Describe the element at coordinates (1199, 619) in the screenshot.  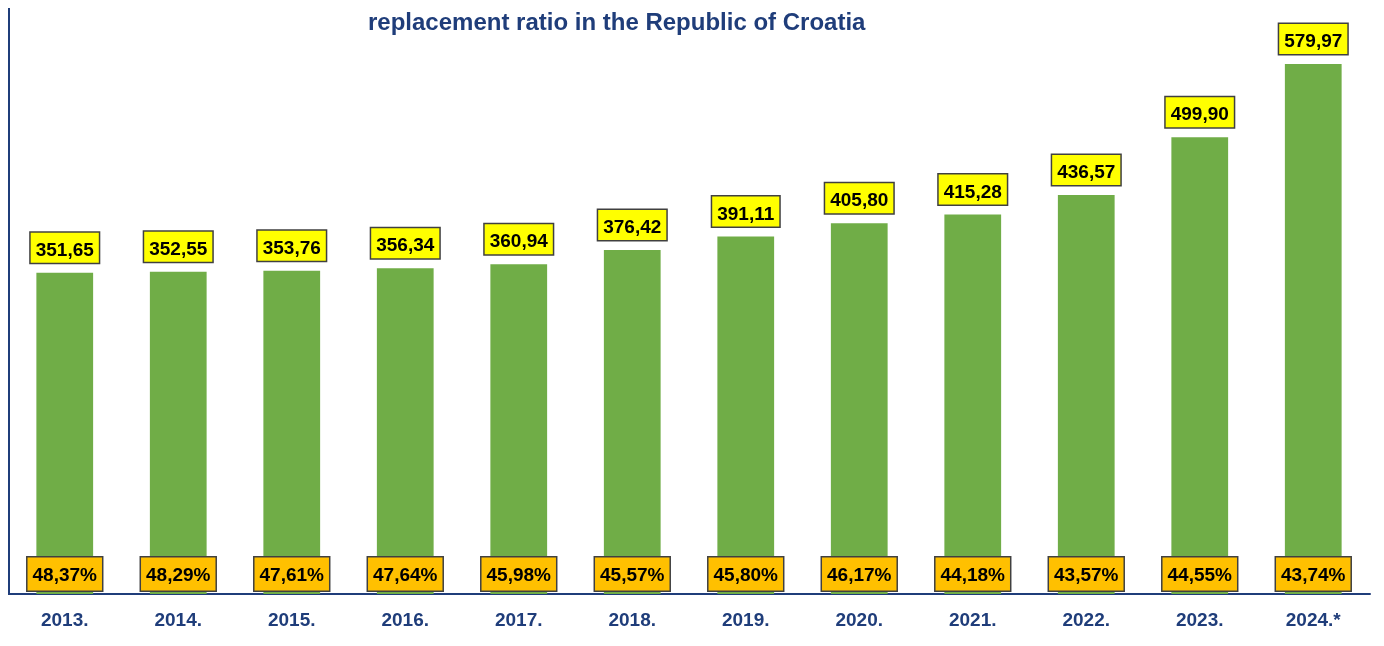
I see `x-tick-label: 2023.` at that location.